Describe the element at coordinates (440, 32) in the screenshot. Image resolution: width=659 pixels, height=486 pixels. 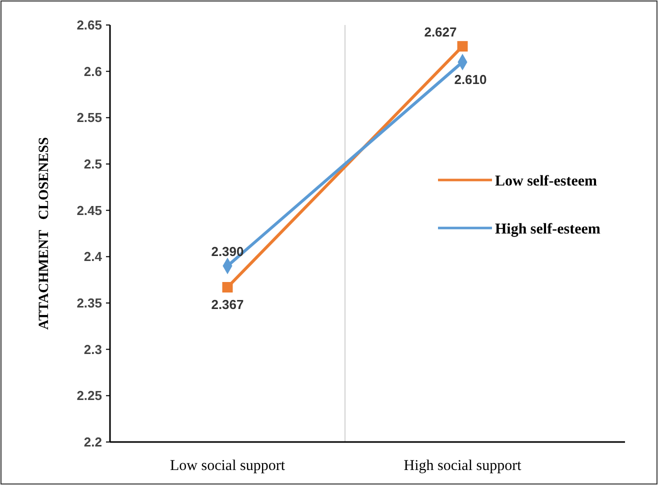
I see `data-label: 2.627` at that location.